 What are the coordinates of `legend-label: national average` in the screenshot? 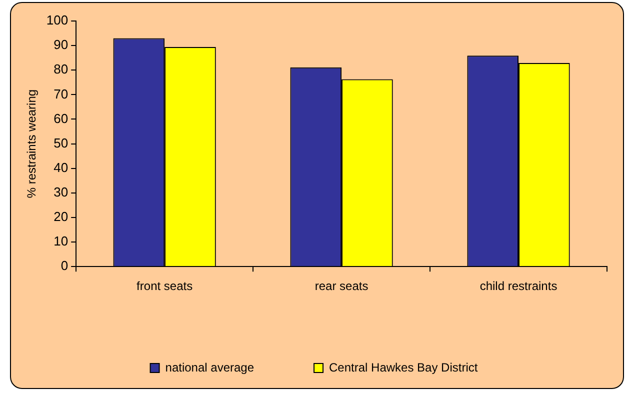 It's located at (209, 367).